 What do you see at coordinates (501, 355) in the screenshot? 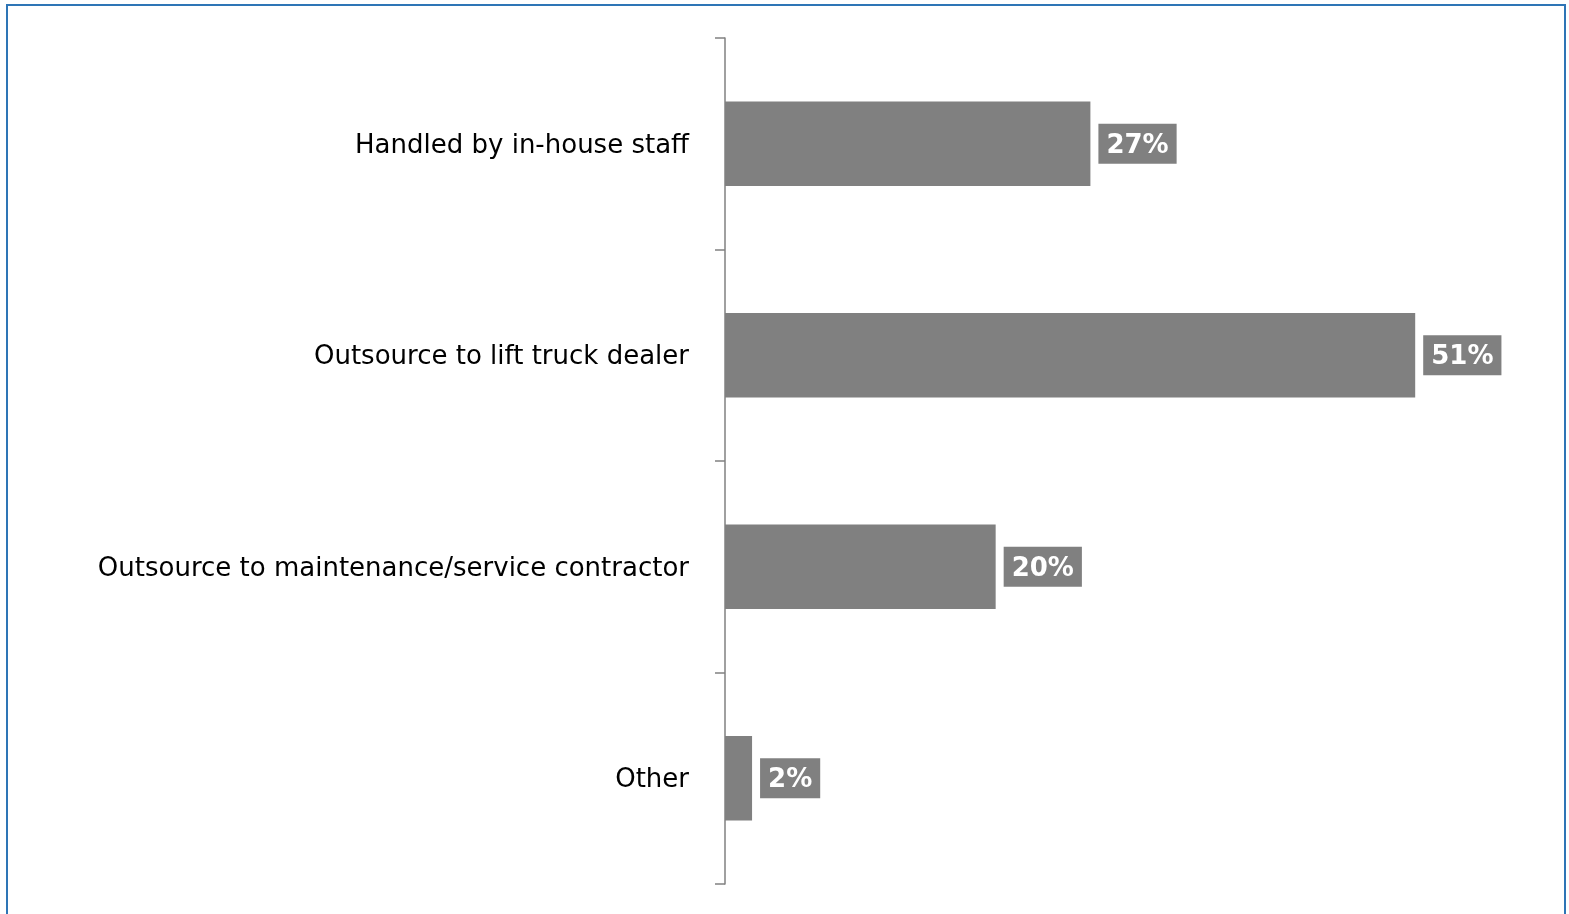
I see `y-tick-label: Outsource to lift truck dealer` at bounding box center [501, 355].